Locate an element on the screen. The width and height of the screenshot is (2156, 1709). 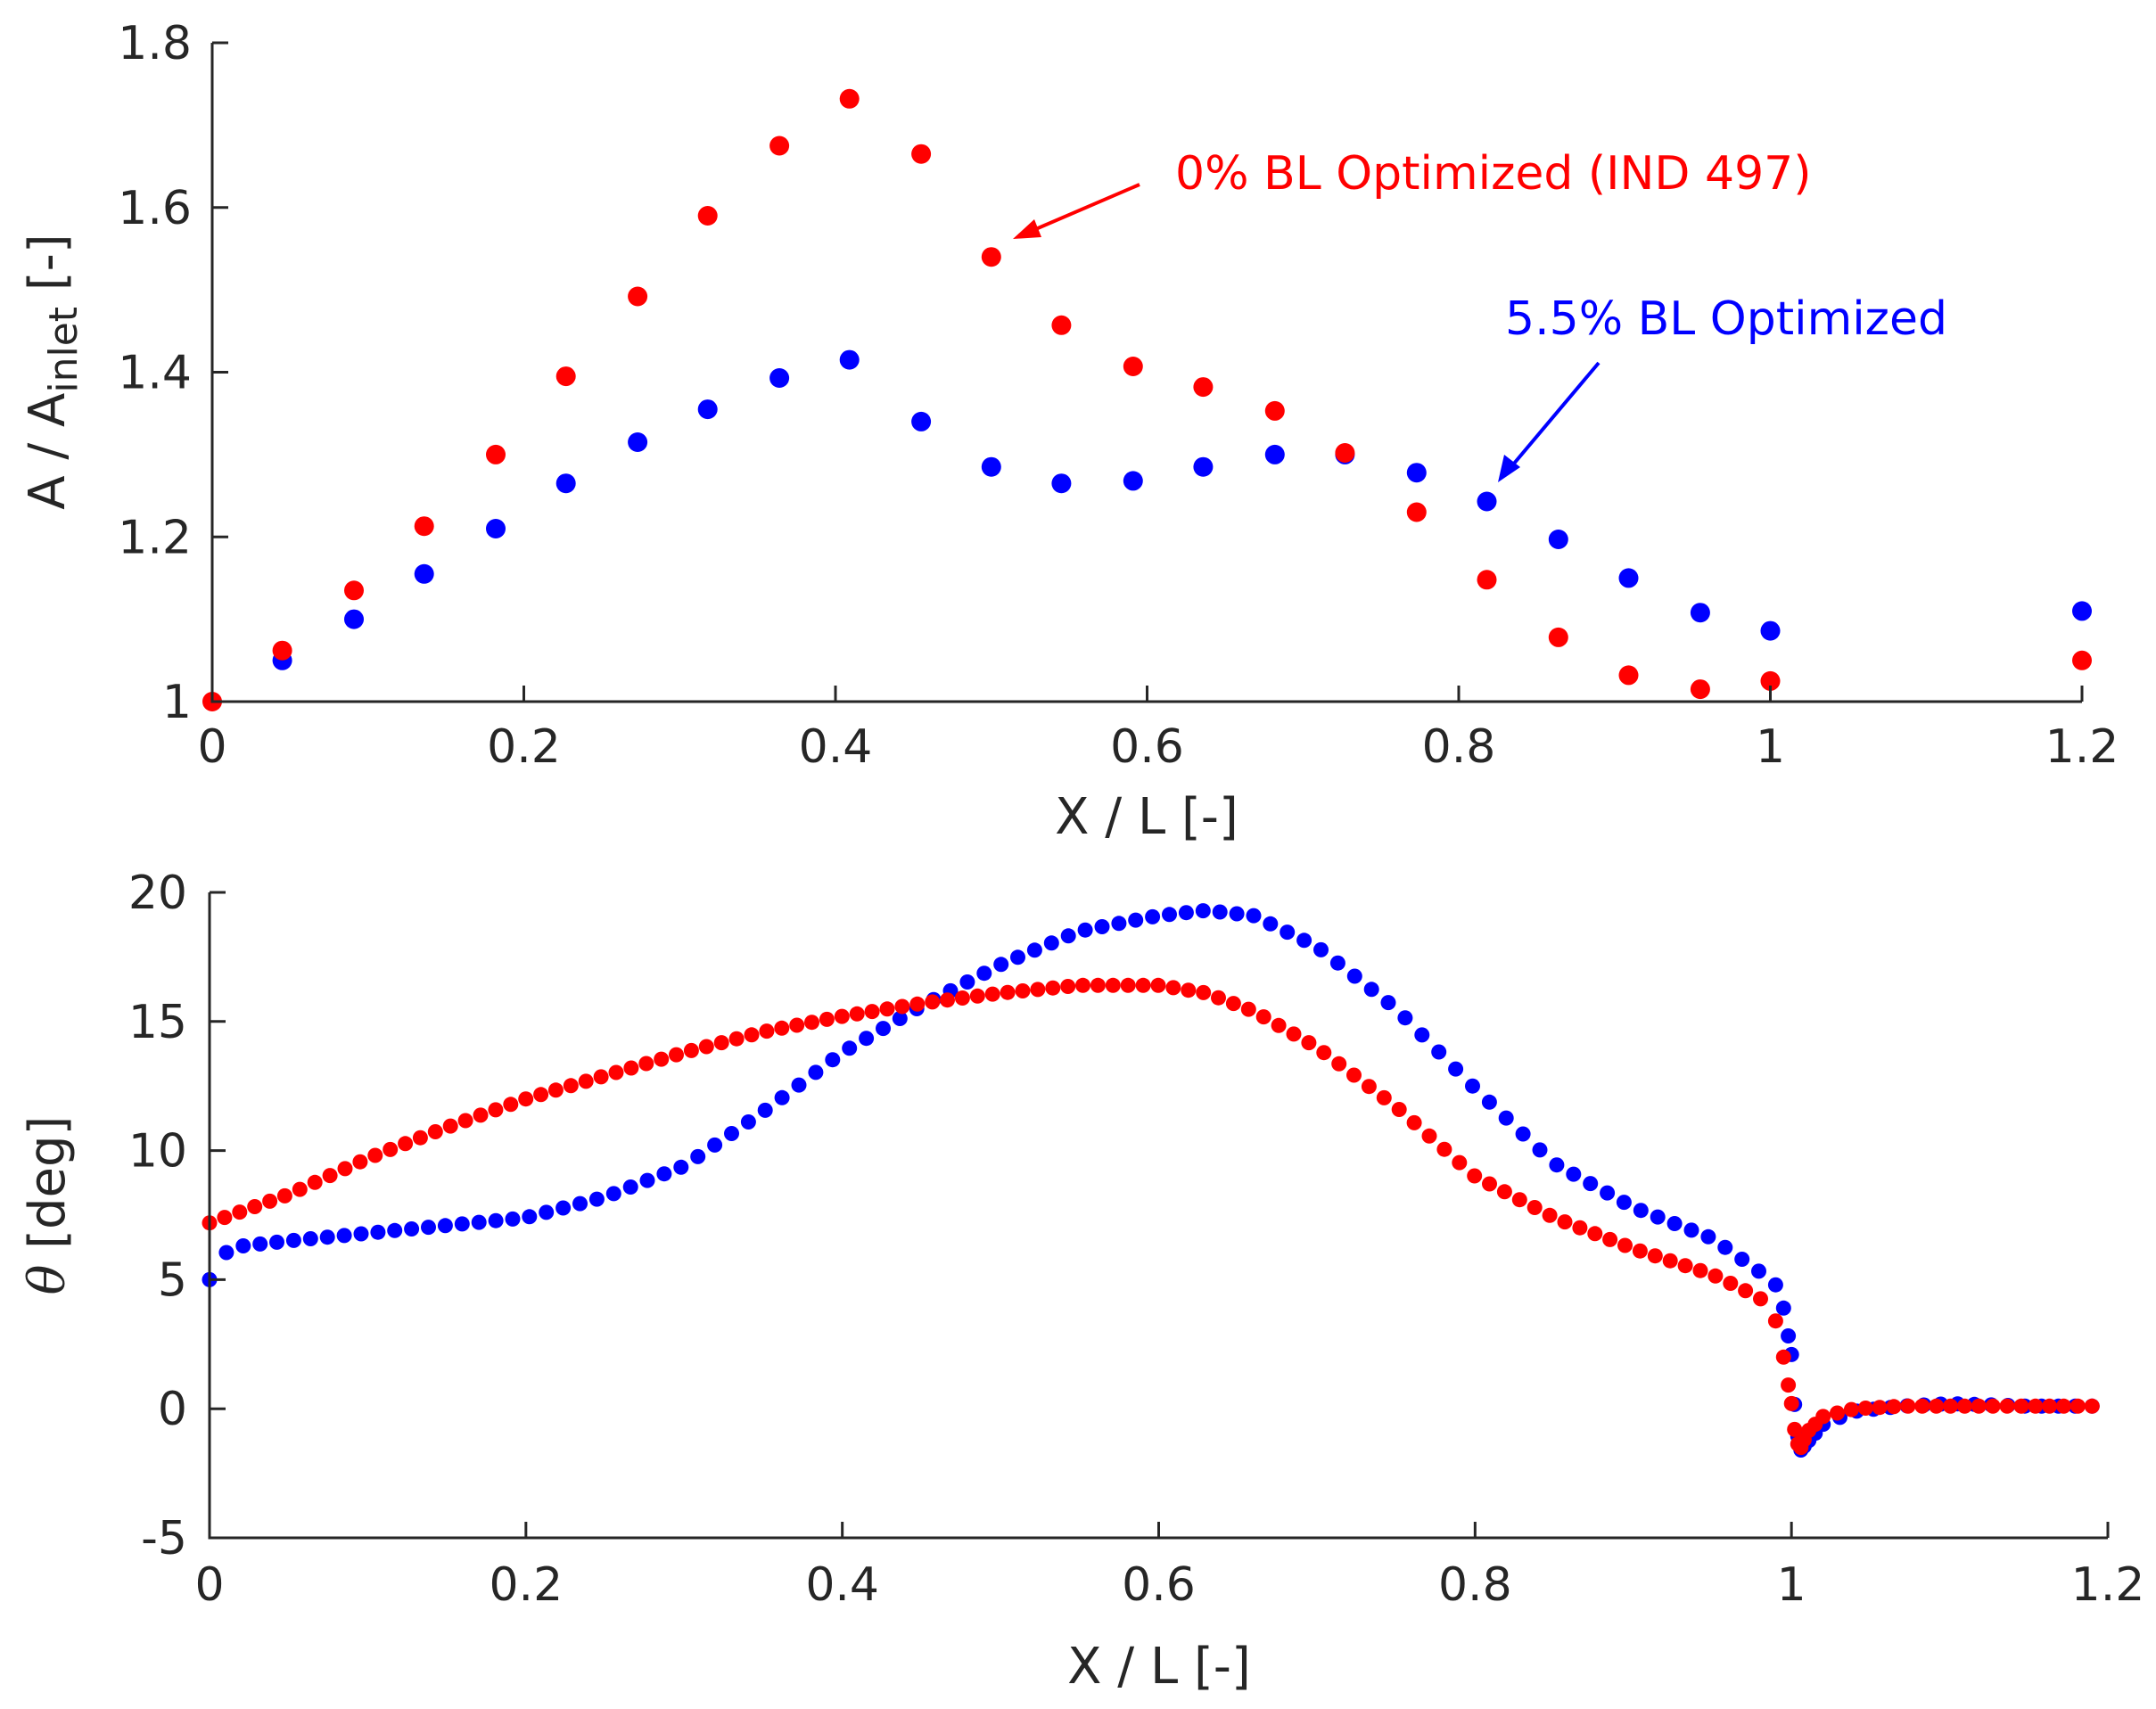
area-ratio-y-axis-label: A / Ainlet [-] is located at coordinates (52, 371).